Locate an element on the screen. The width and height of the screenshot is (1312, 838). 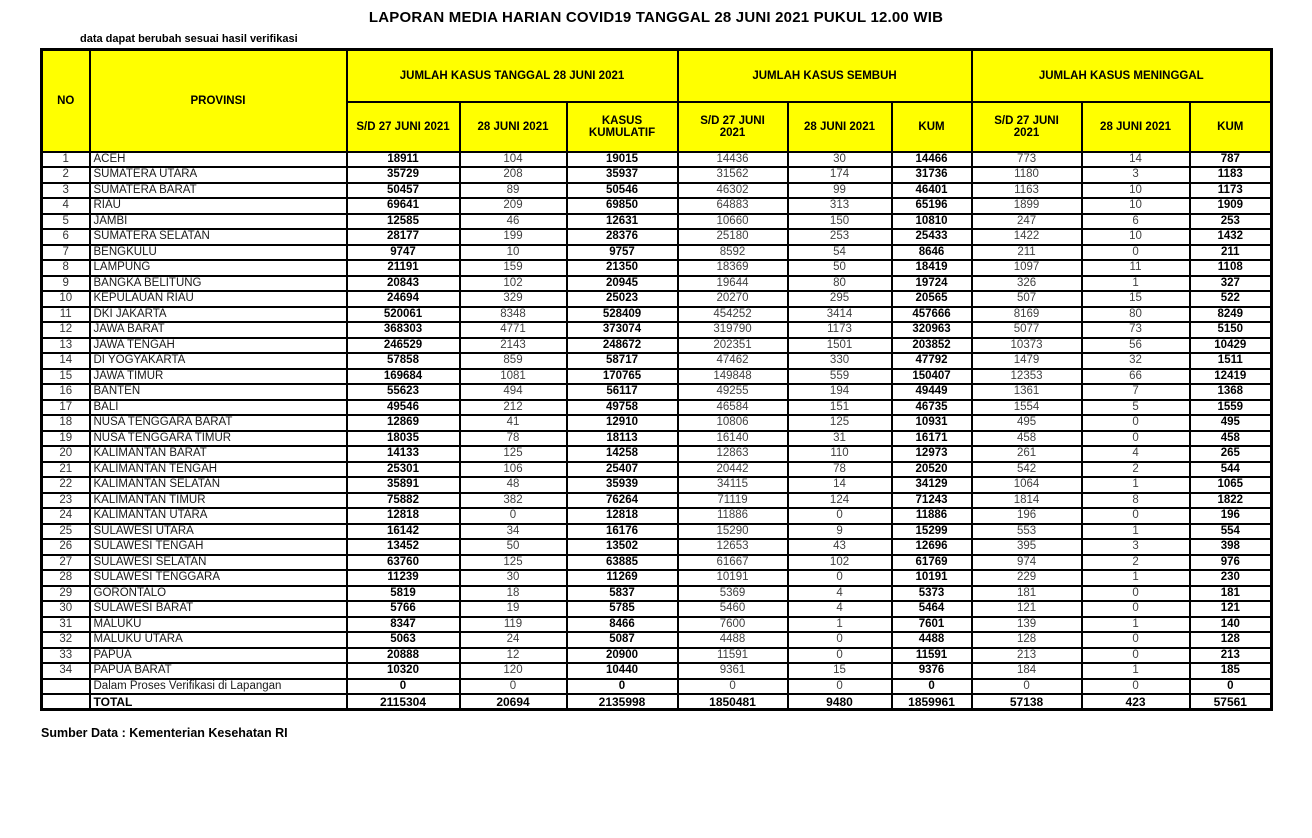
cell-kasus-sd27: 35729 is located at coordinates (403, 175).